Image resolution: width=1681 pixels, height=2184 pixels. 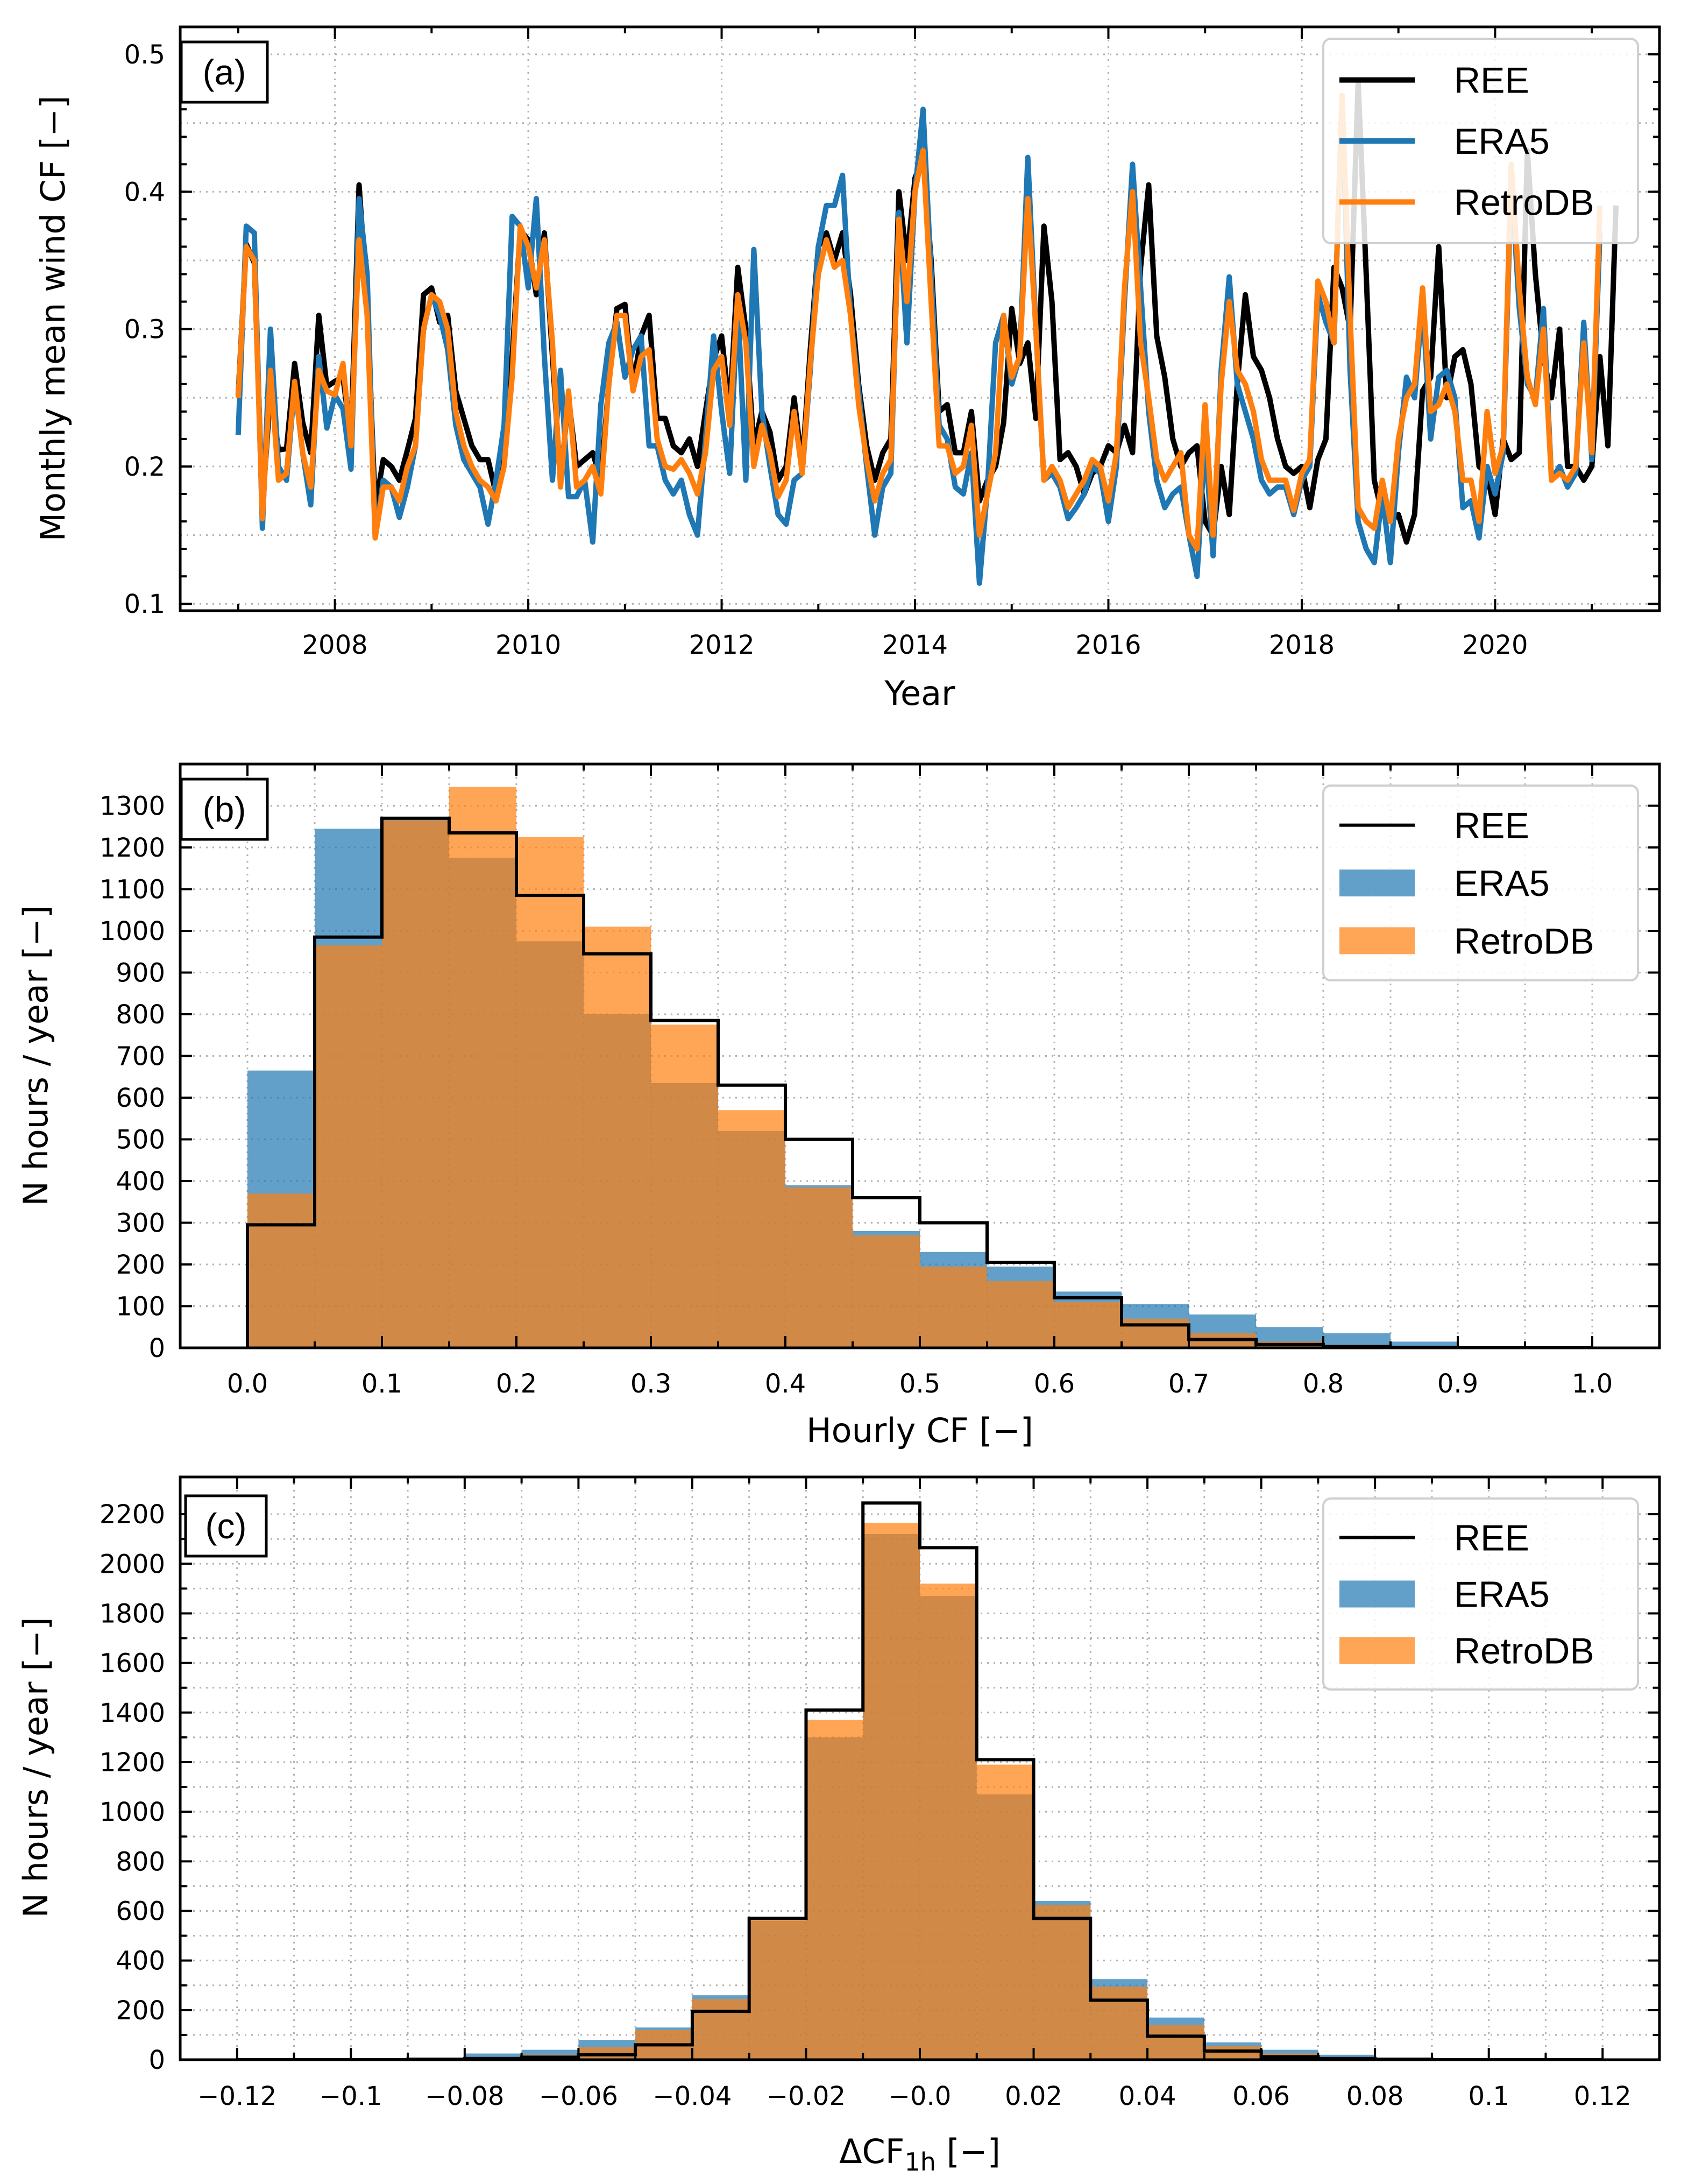 I want to click on x-tick-label: 0.04, so click(x=1147, y=2096).